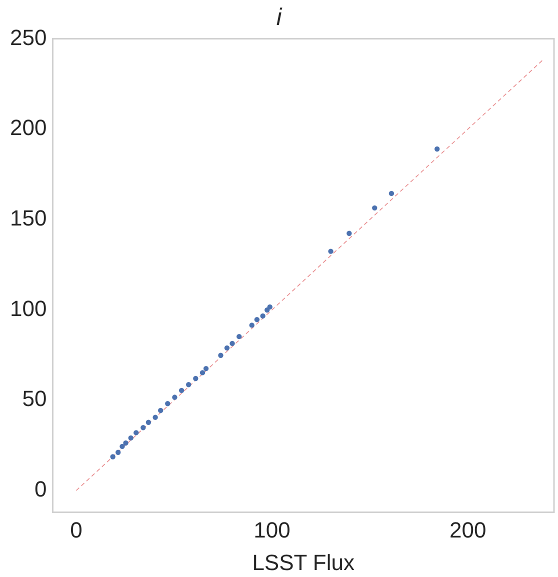 The height and width of the screenshot is (577, 558). Describe the element at coordinates (34, 399) in the screenshot. I see `y-tick-label: 50` at that location.